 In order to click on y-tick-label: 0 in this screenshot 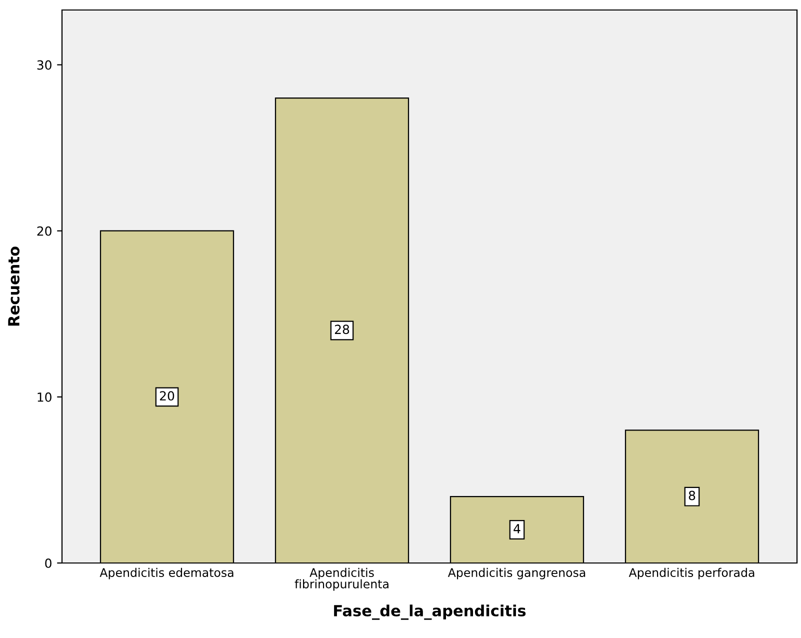, I will do `click(48, 563)`.